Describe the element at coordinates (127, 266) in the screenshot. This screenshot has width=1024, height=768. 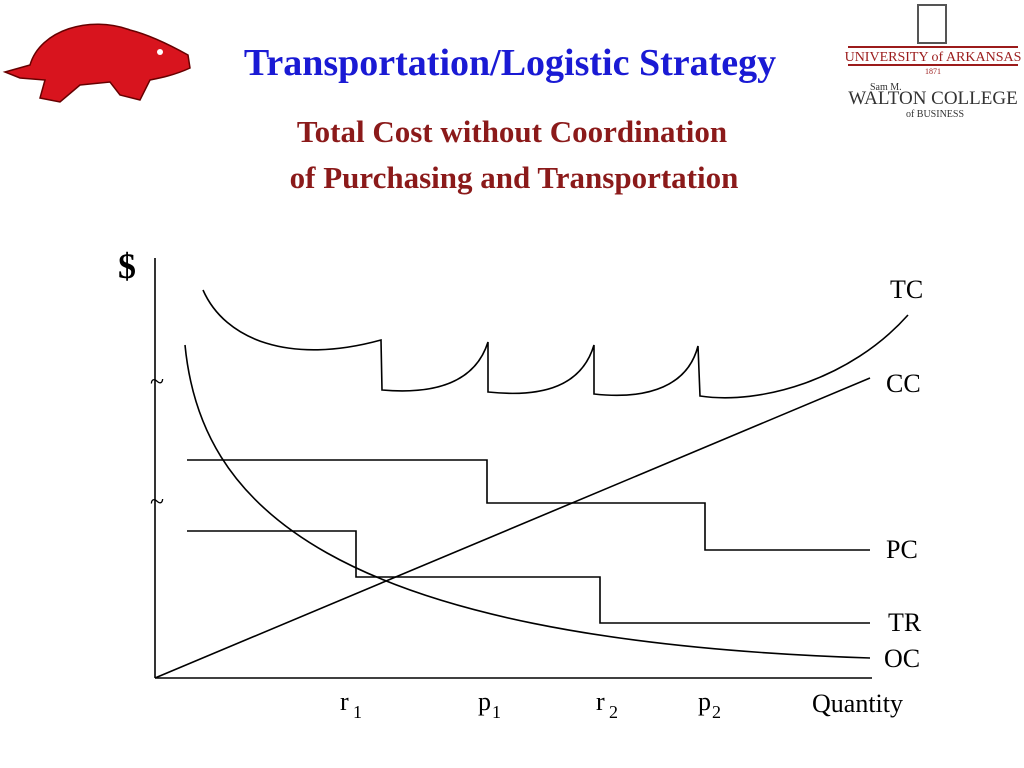
I see `y-axis-label: $` at that location.